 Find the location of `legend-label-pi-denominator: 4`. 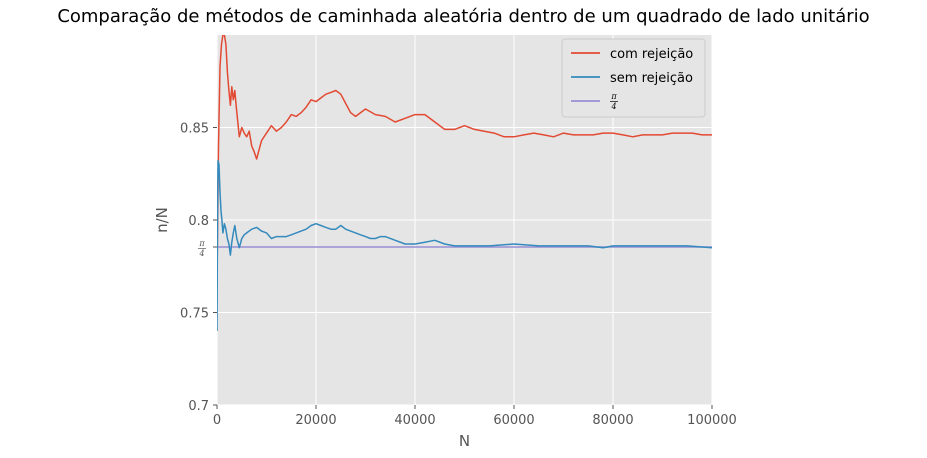

legend-label-pi-denominator: 4 is located at coordinates (613, 106).